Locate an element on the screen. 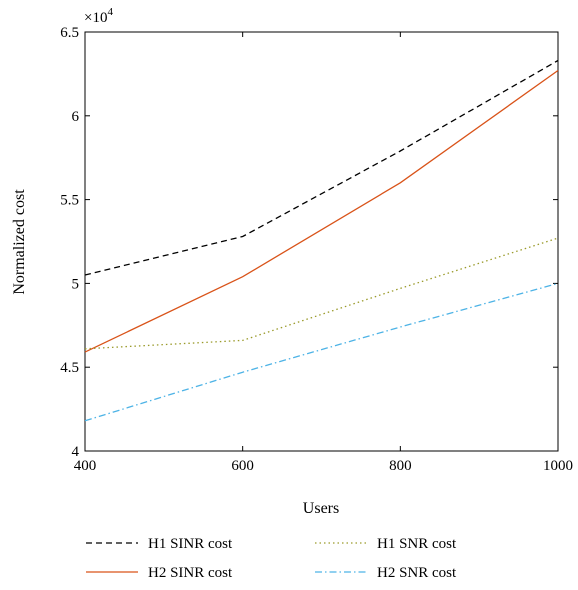 The width and height of the screenshot is (578, 590). x-axis-title: Users is located at coordinates (321, 508).